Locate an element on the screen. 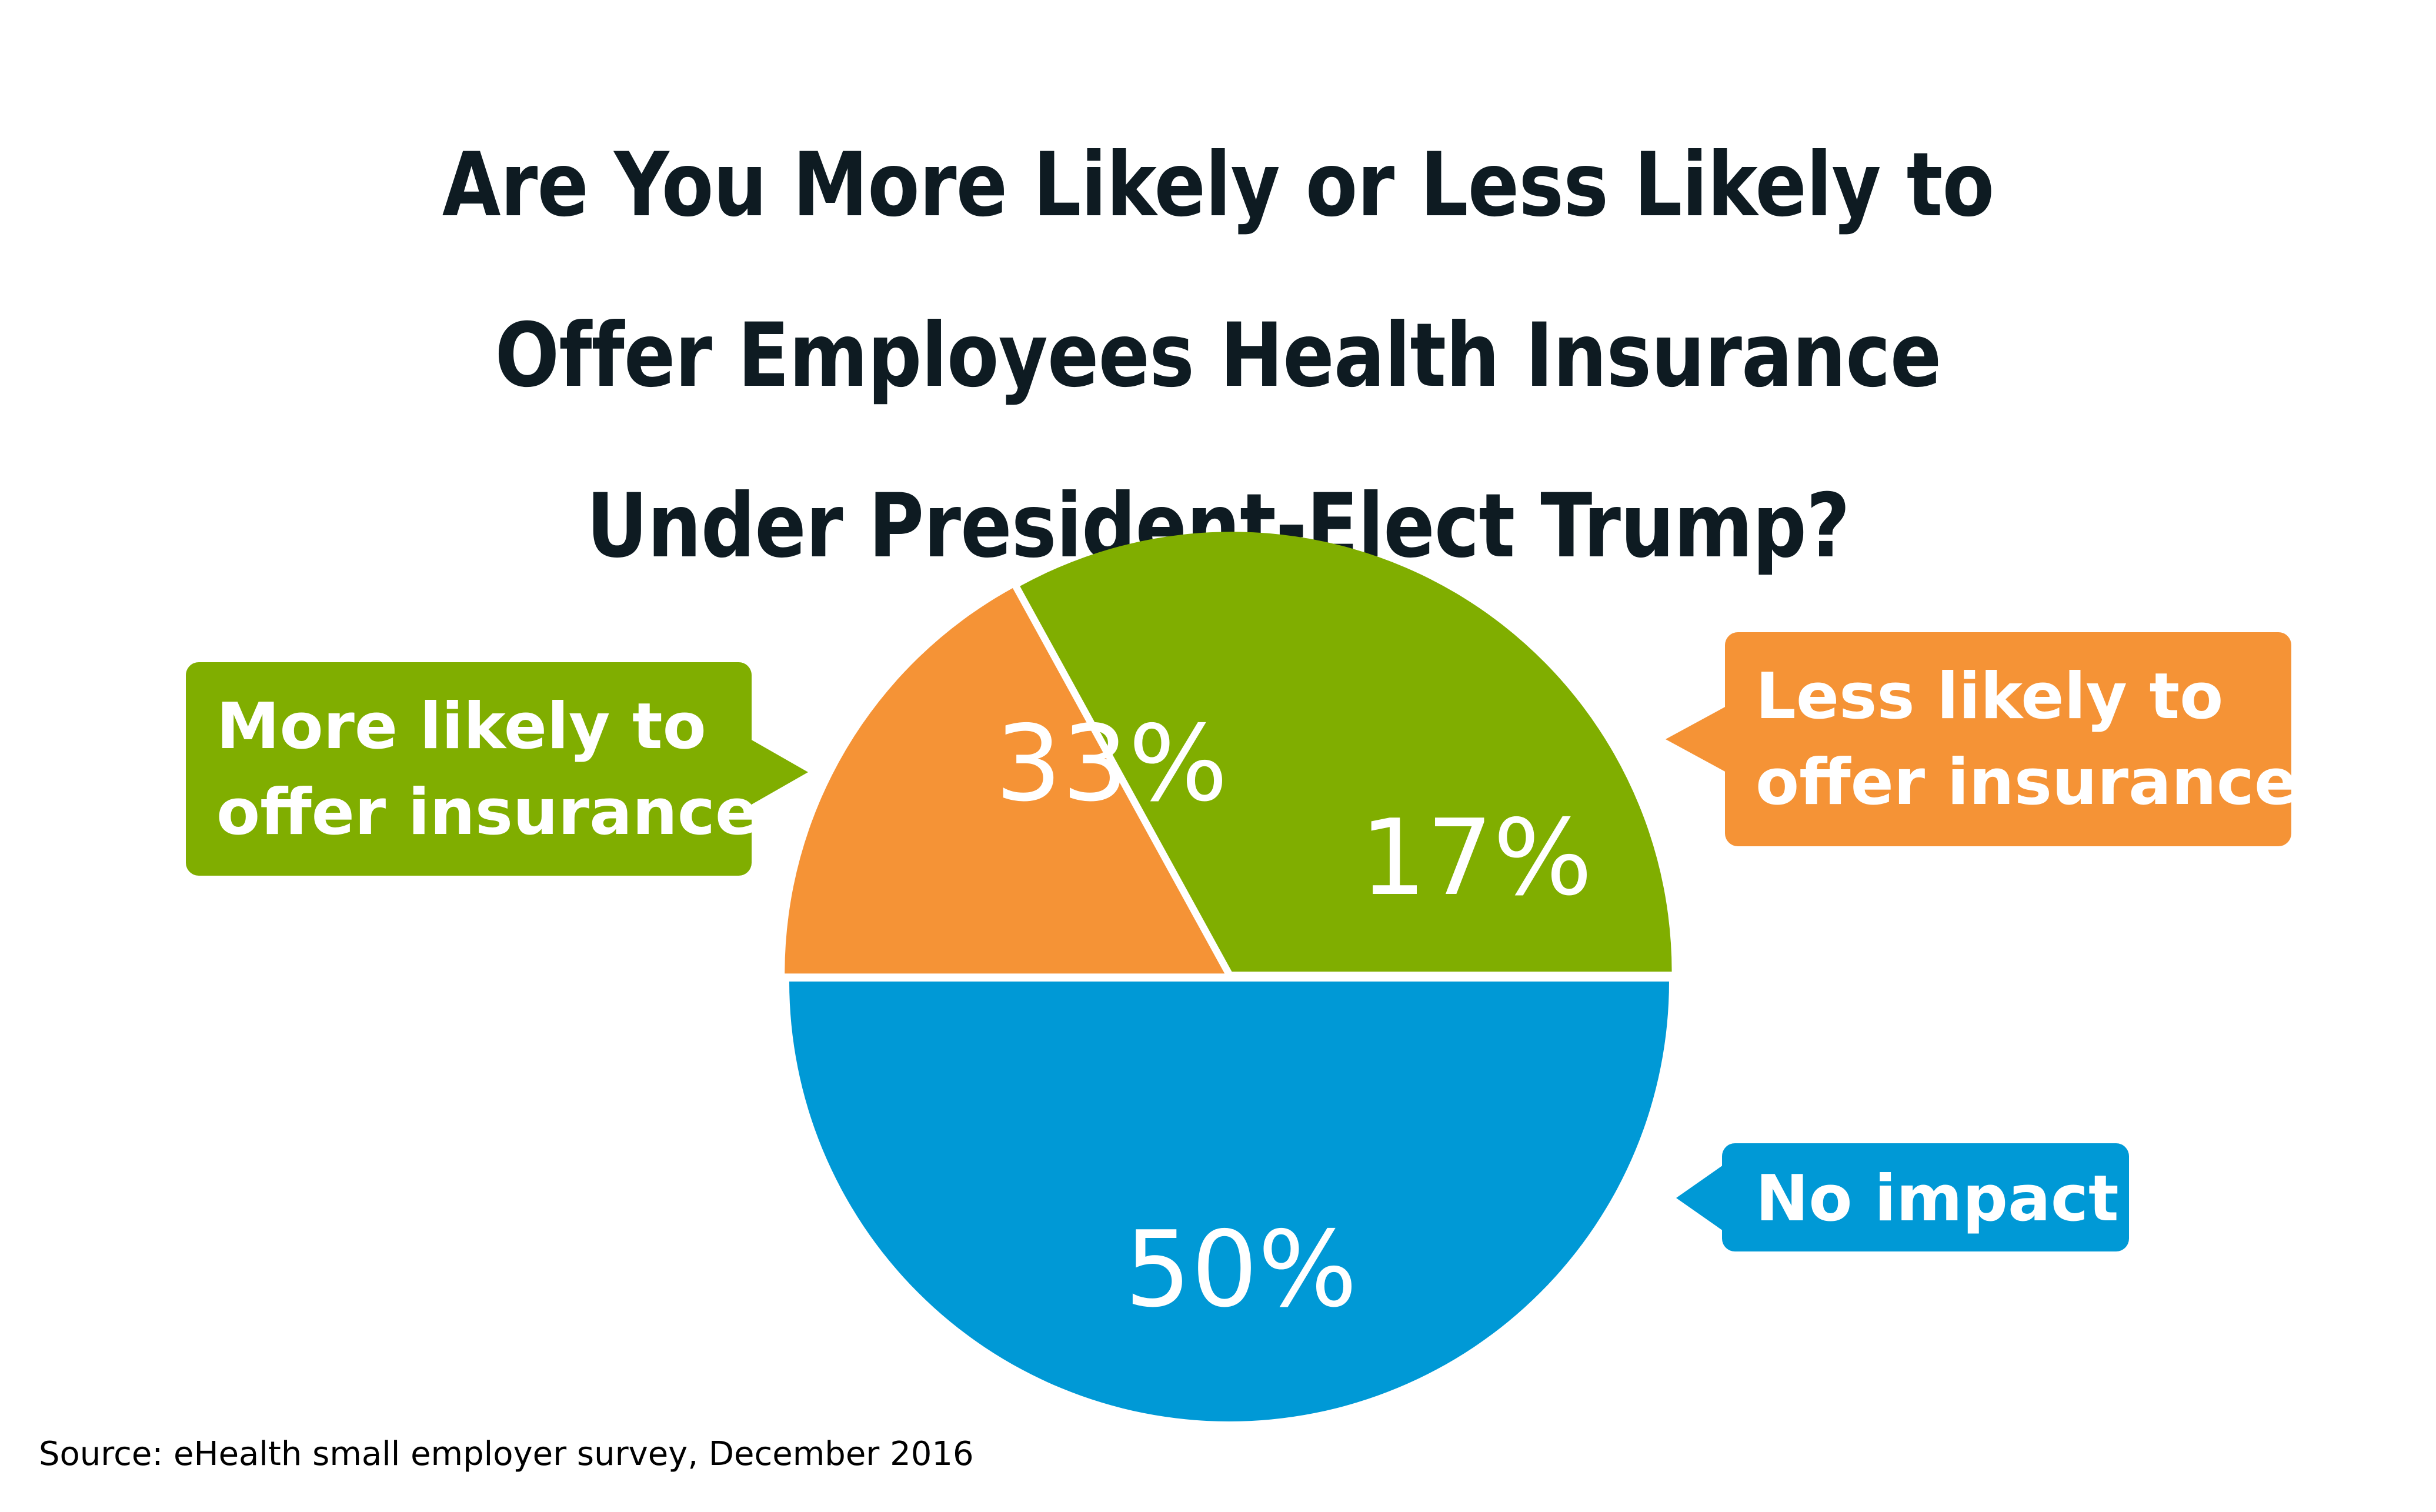 The width and height of the screenshot is (2436, 1512). pie-labels: 50% 17% 33% is located at coordinates (1294, 1016).